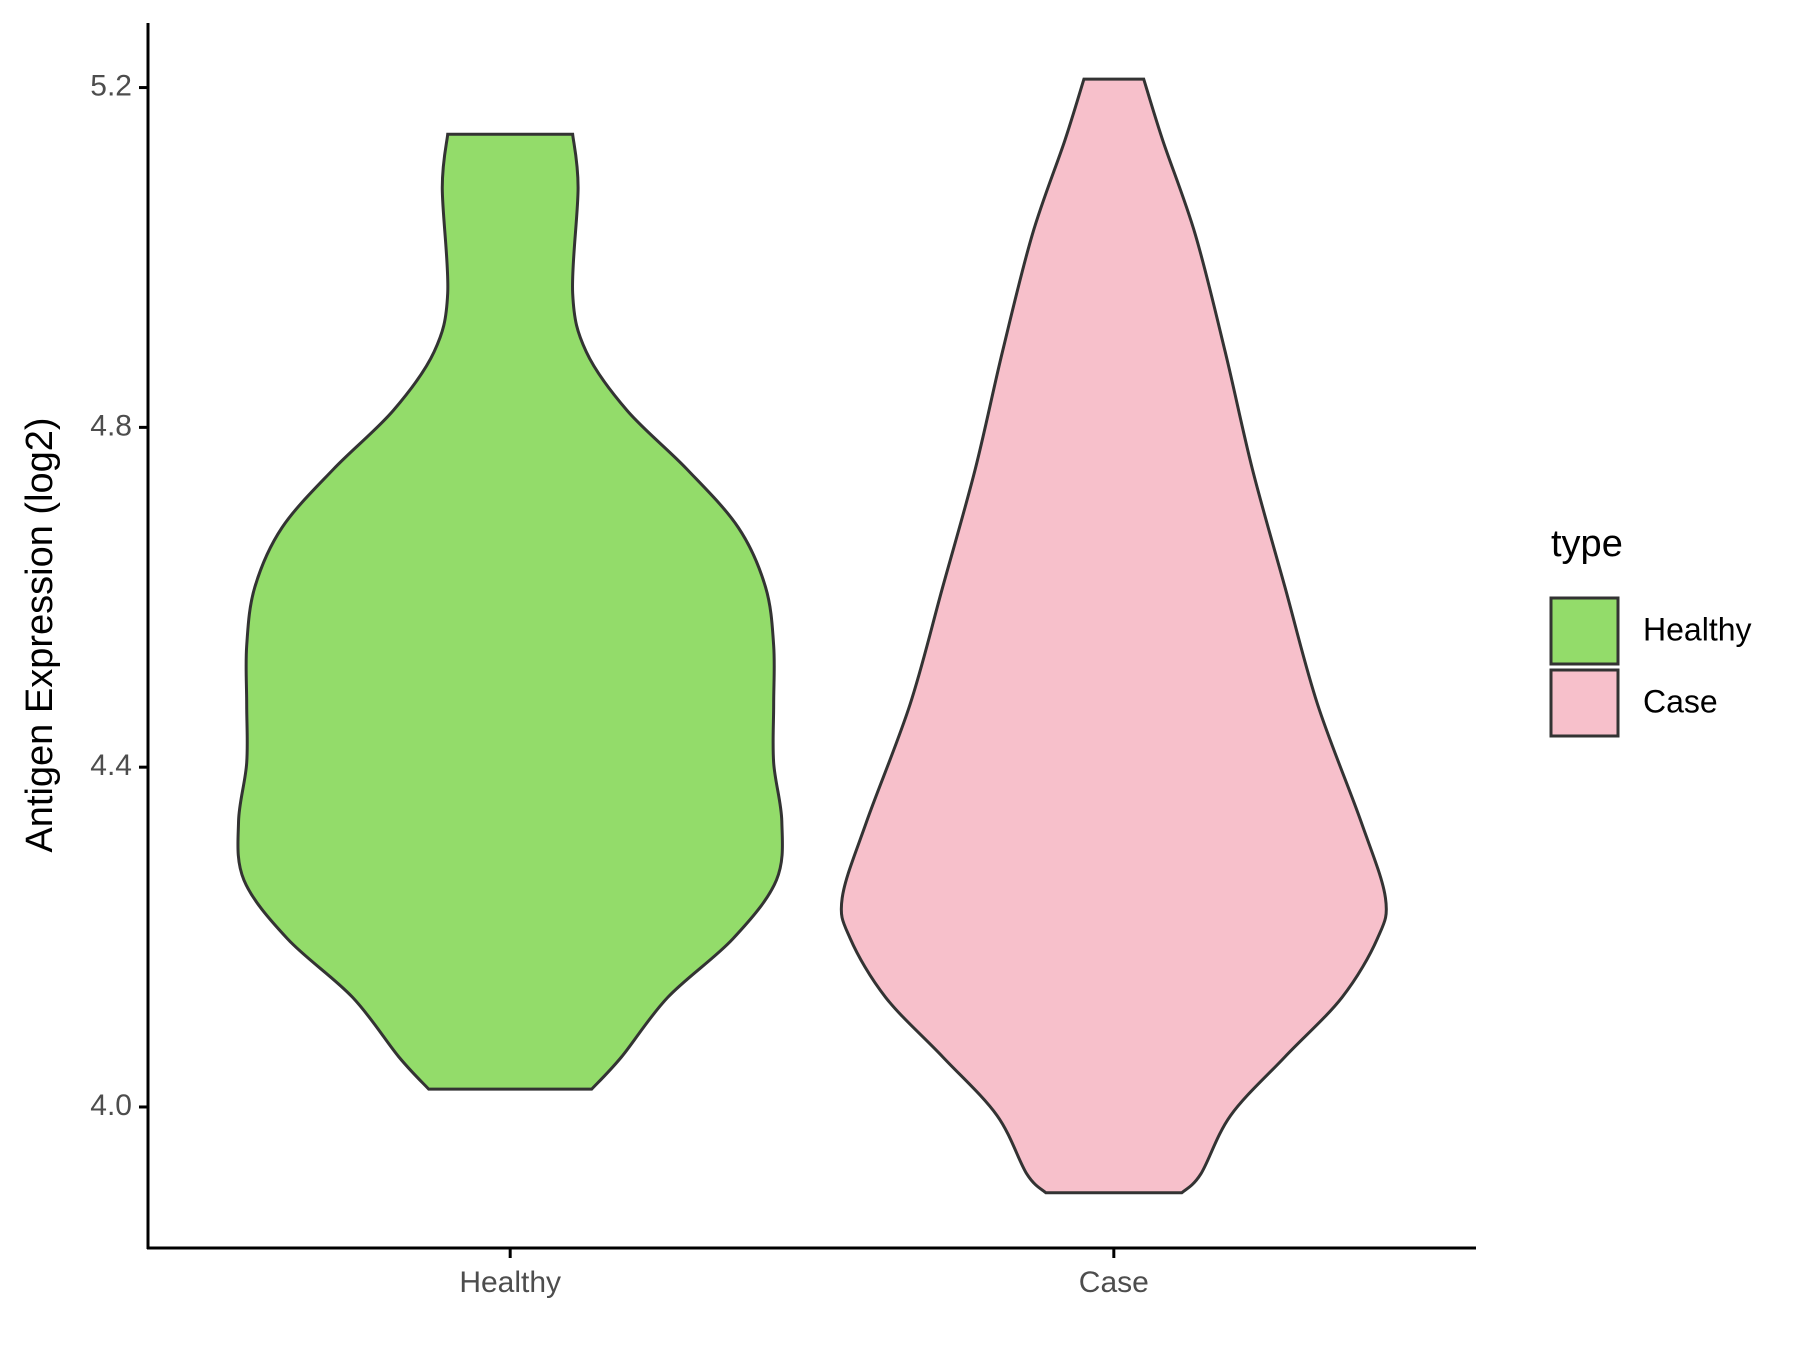 This screenshot has width=1800, height=1350. Describe the element at coordinates (1587, 544) in the screenshot. I see `legend-title: type` at that location.